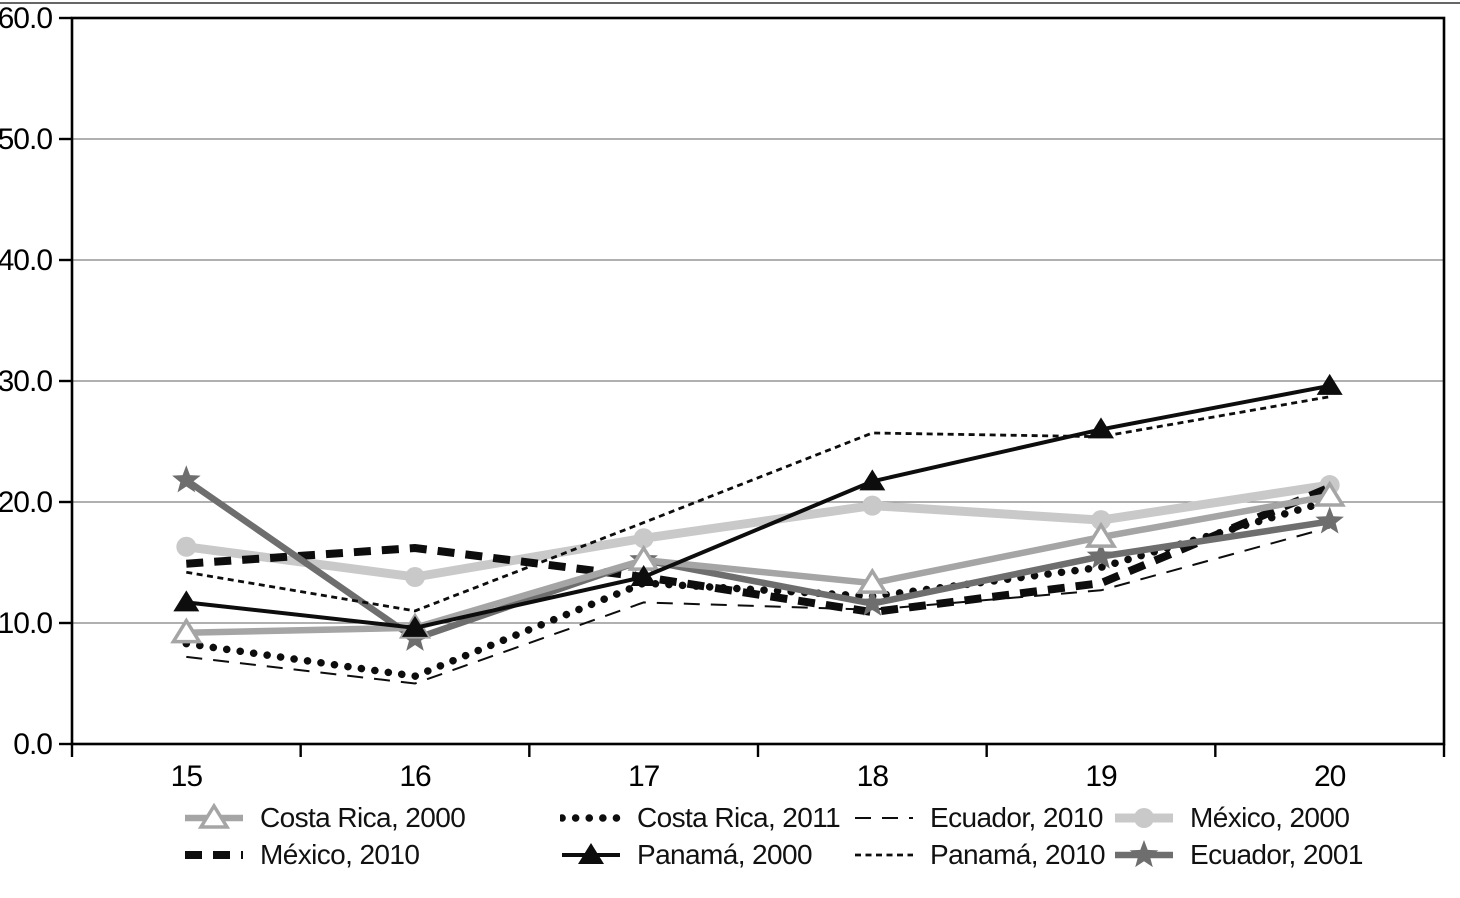 This screenshot has height=898, width=1460. I want to click on legend-item-ecuador-2001: Ecuador, 2001, so click(1238, 854).